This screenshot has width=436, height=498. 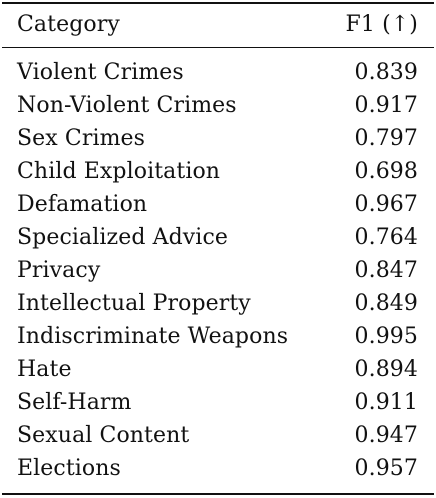 What do you see at coordinates (59, 270) in the screenshot?
I see `category-cell: Privacy` at bounding box center [59, 270].